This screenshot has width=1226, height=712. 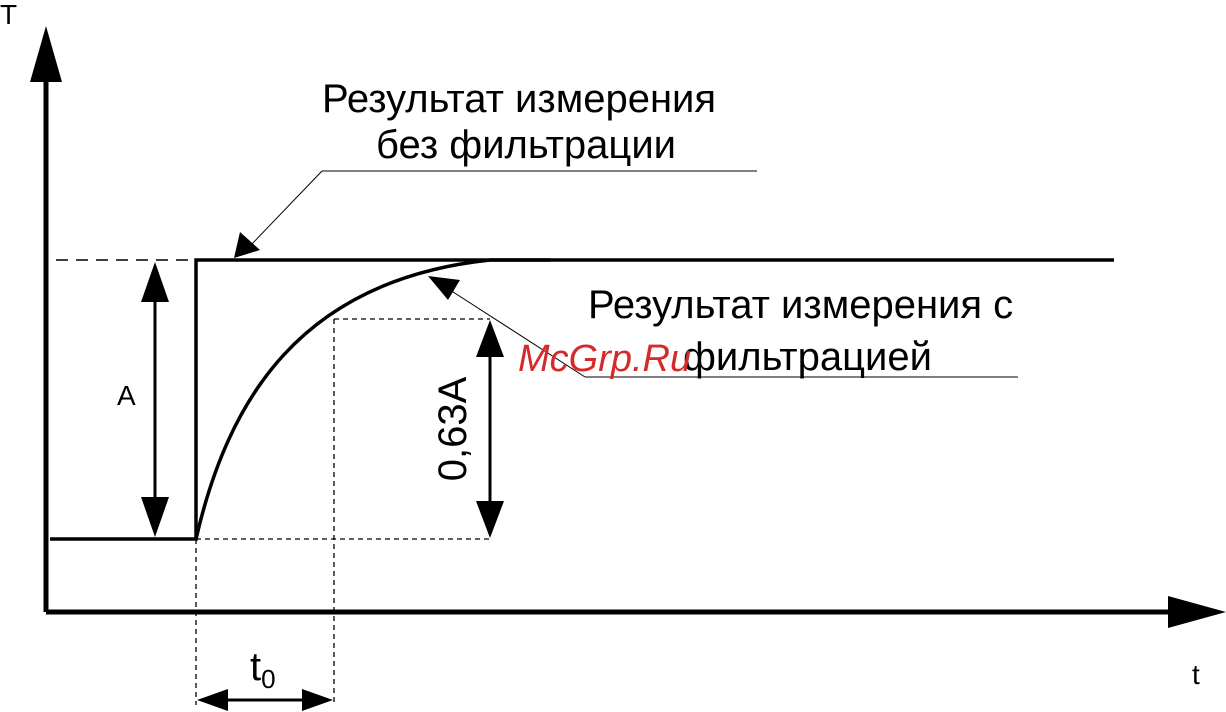 I want to click on unfiltered-label-line1: Результат измерения, so click(x=519, y=99).